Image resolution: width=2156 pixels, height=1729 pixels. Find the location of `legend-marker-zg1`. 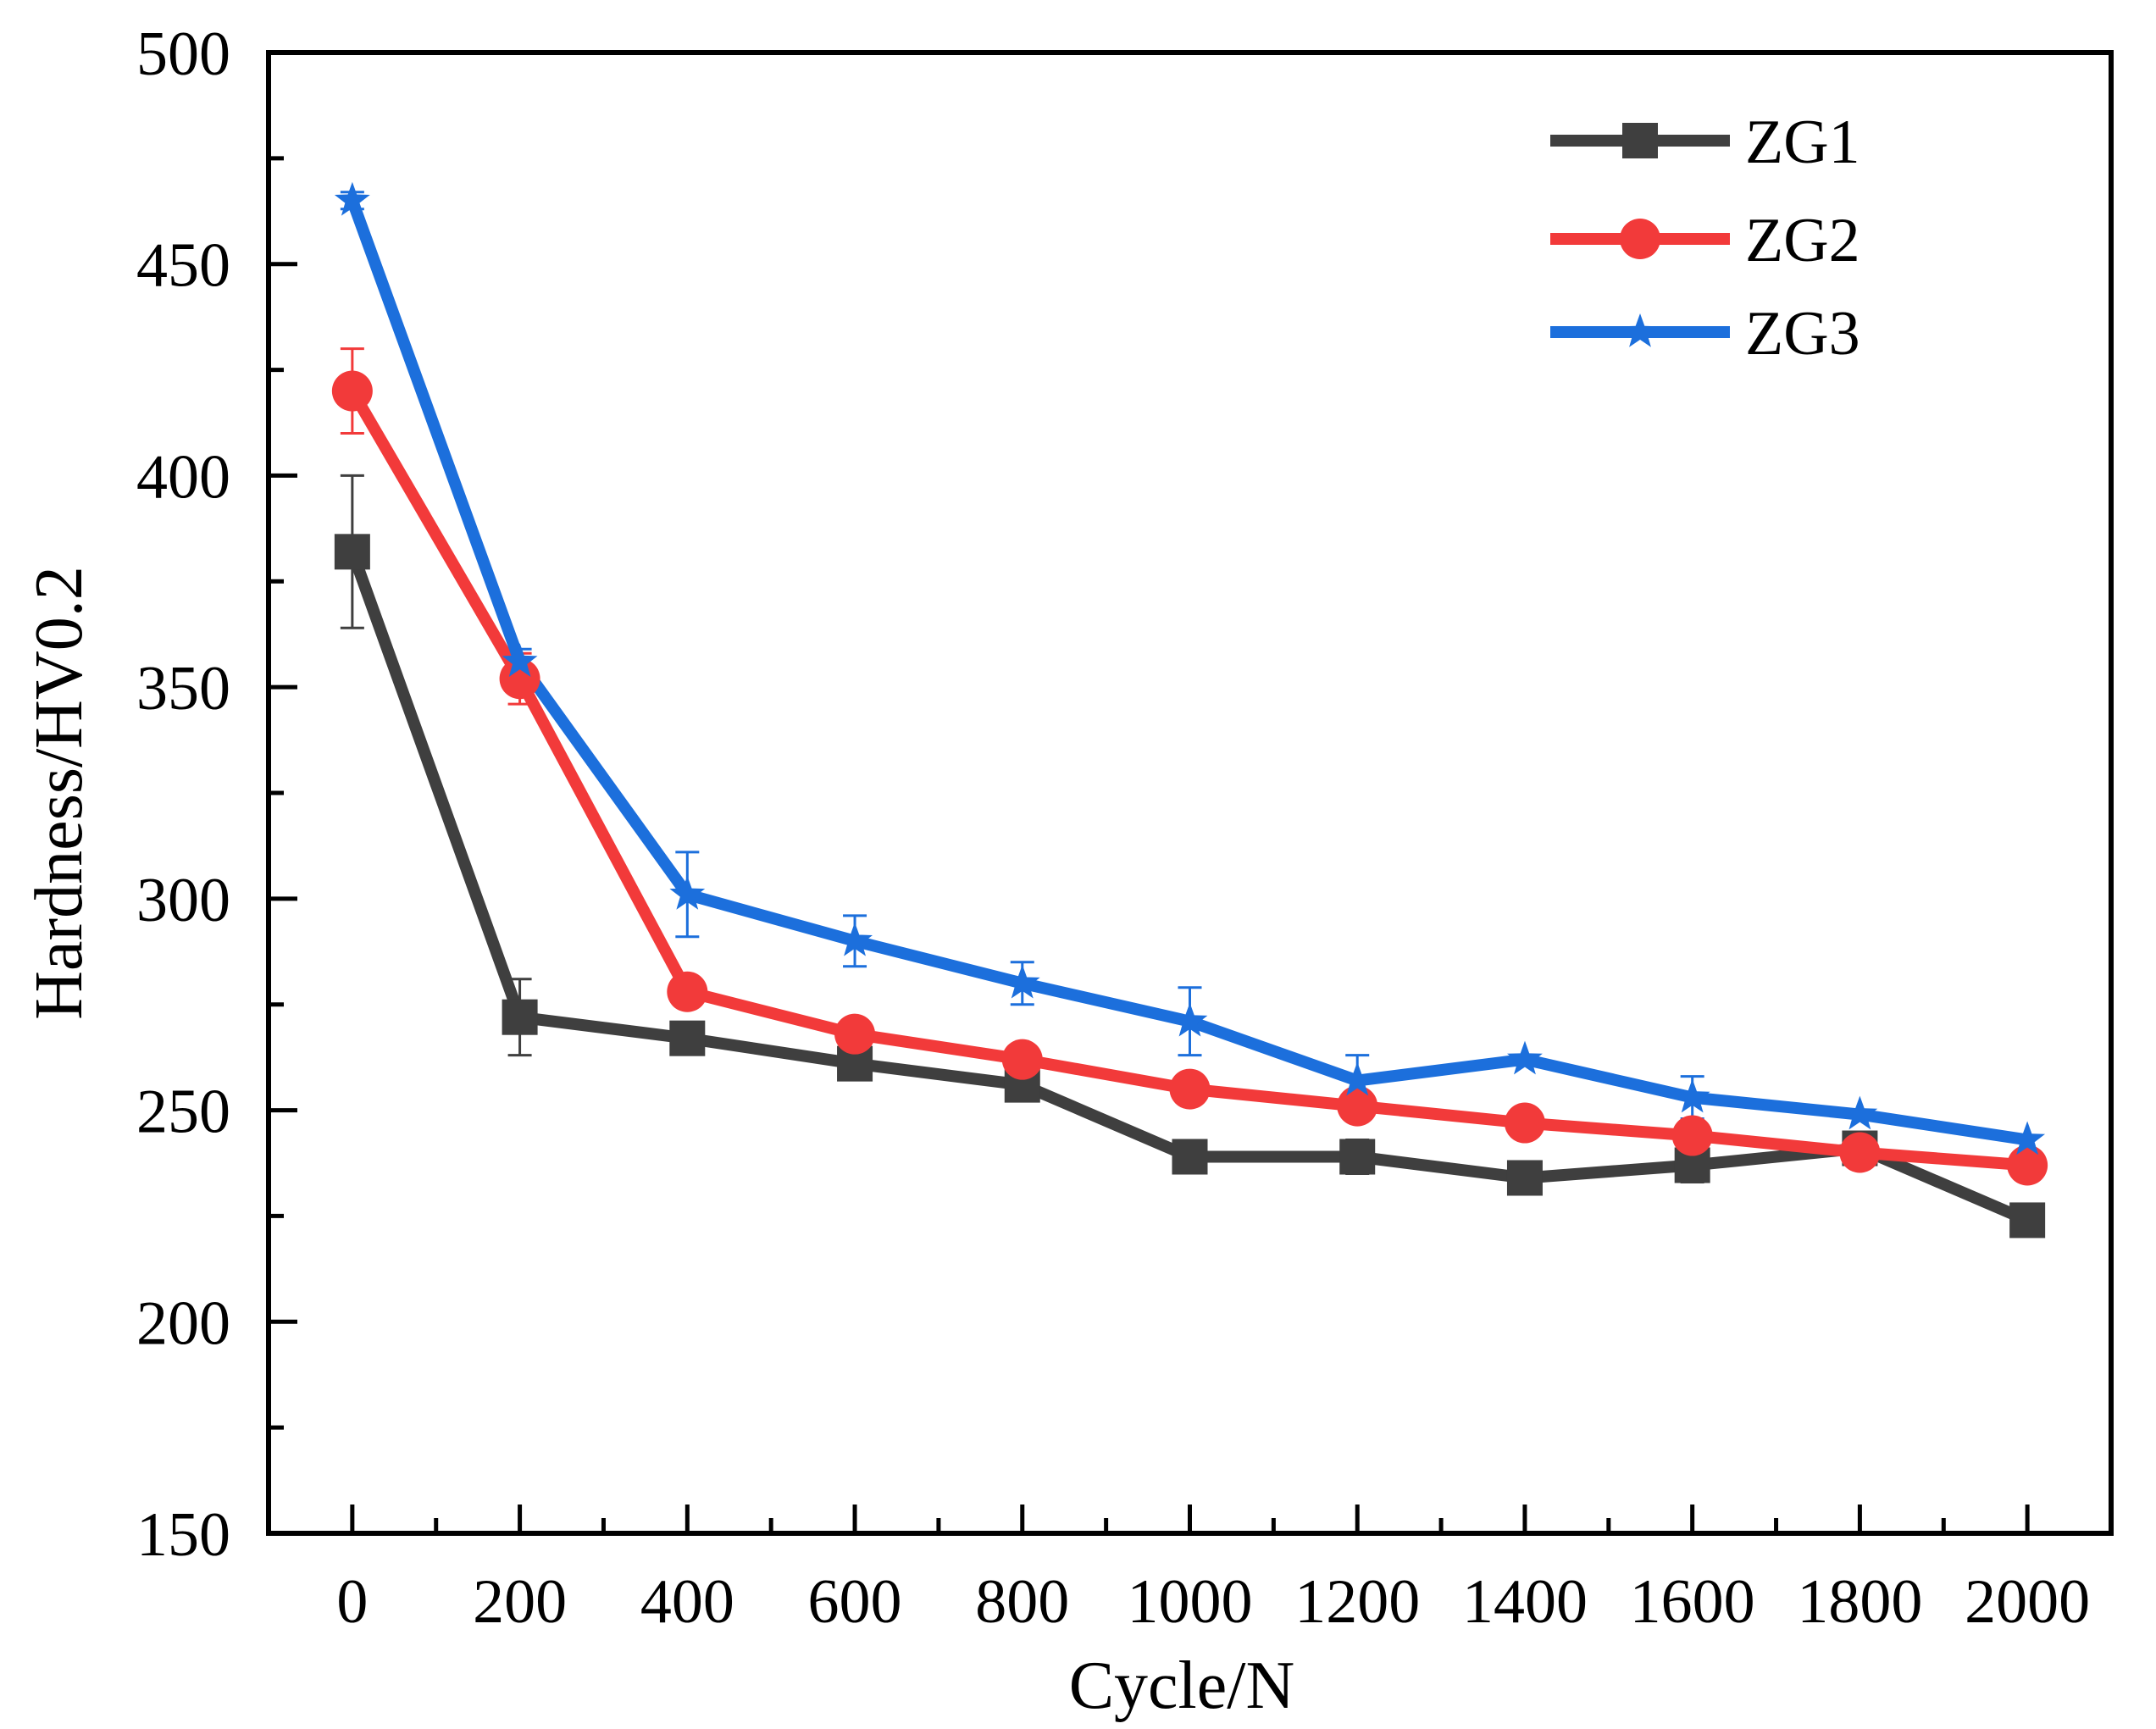

legend-marker-zg1 is located at coordinates (1640, 140).